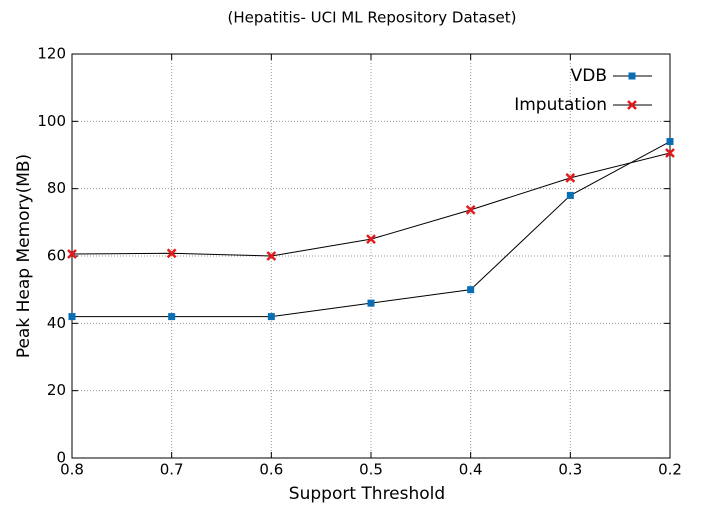  What do you see at coordinates (172, 470) in the screenshot?
I see `x-tick-label: 0.7` at bounding box center [172, 470].